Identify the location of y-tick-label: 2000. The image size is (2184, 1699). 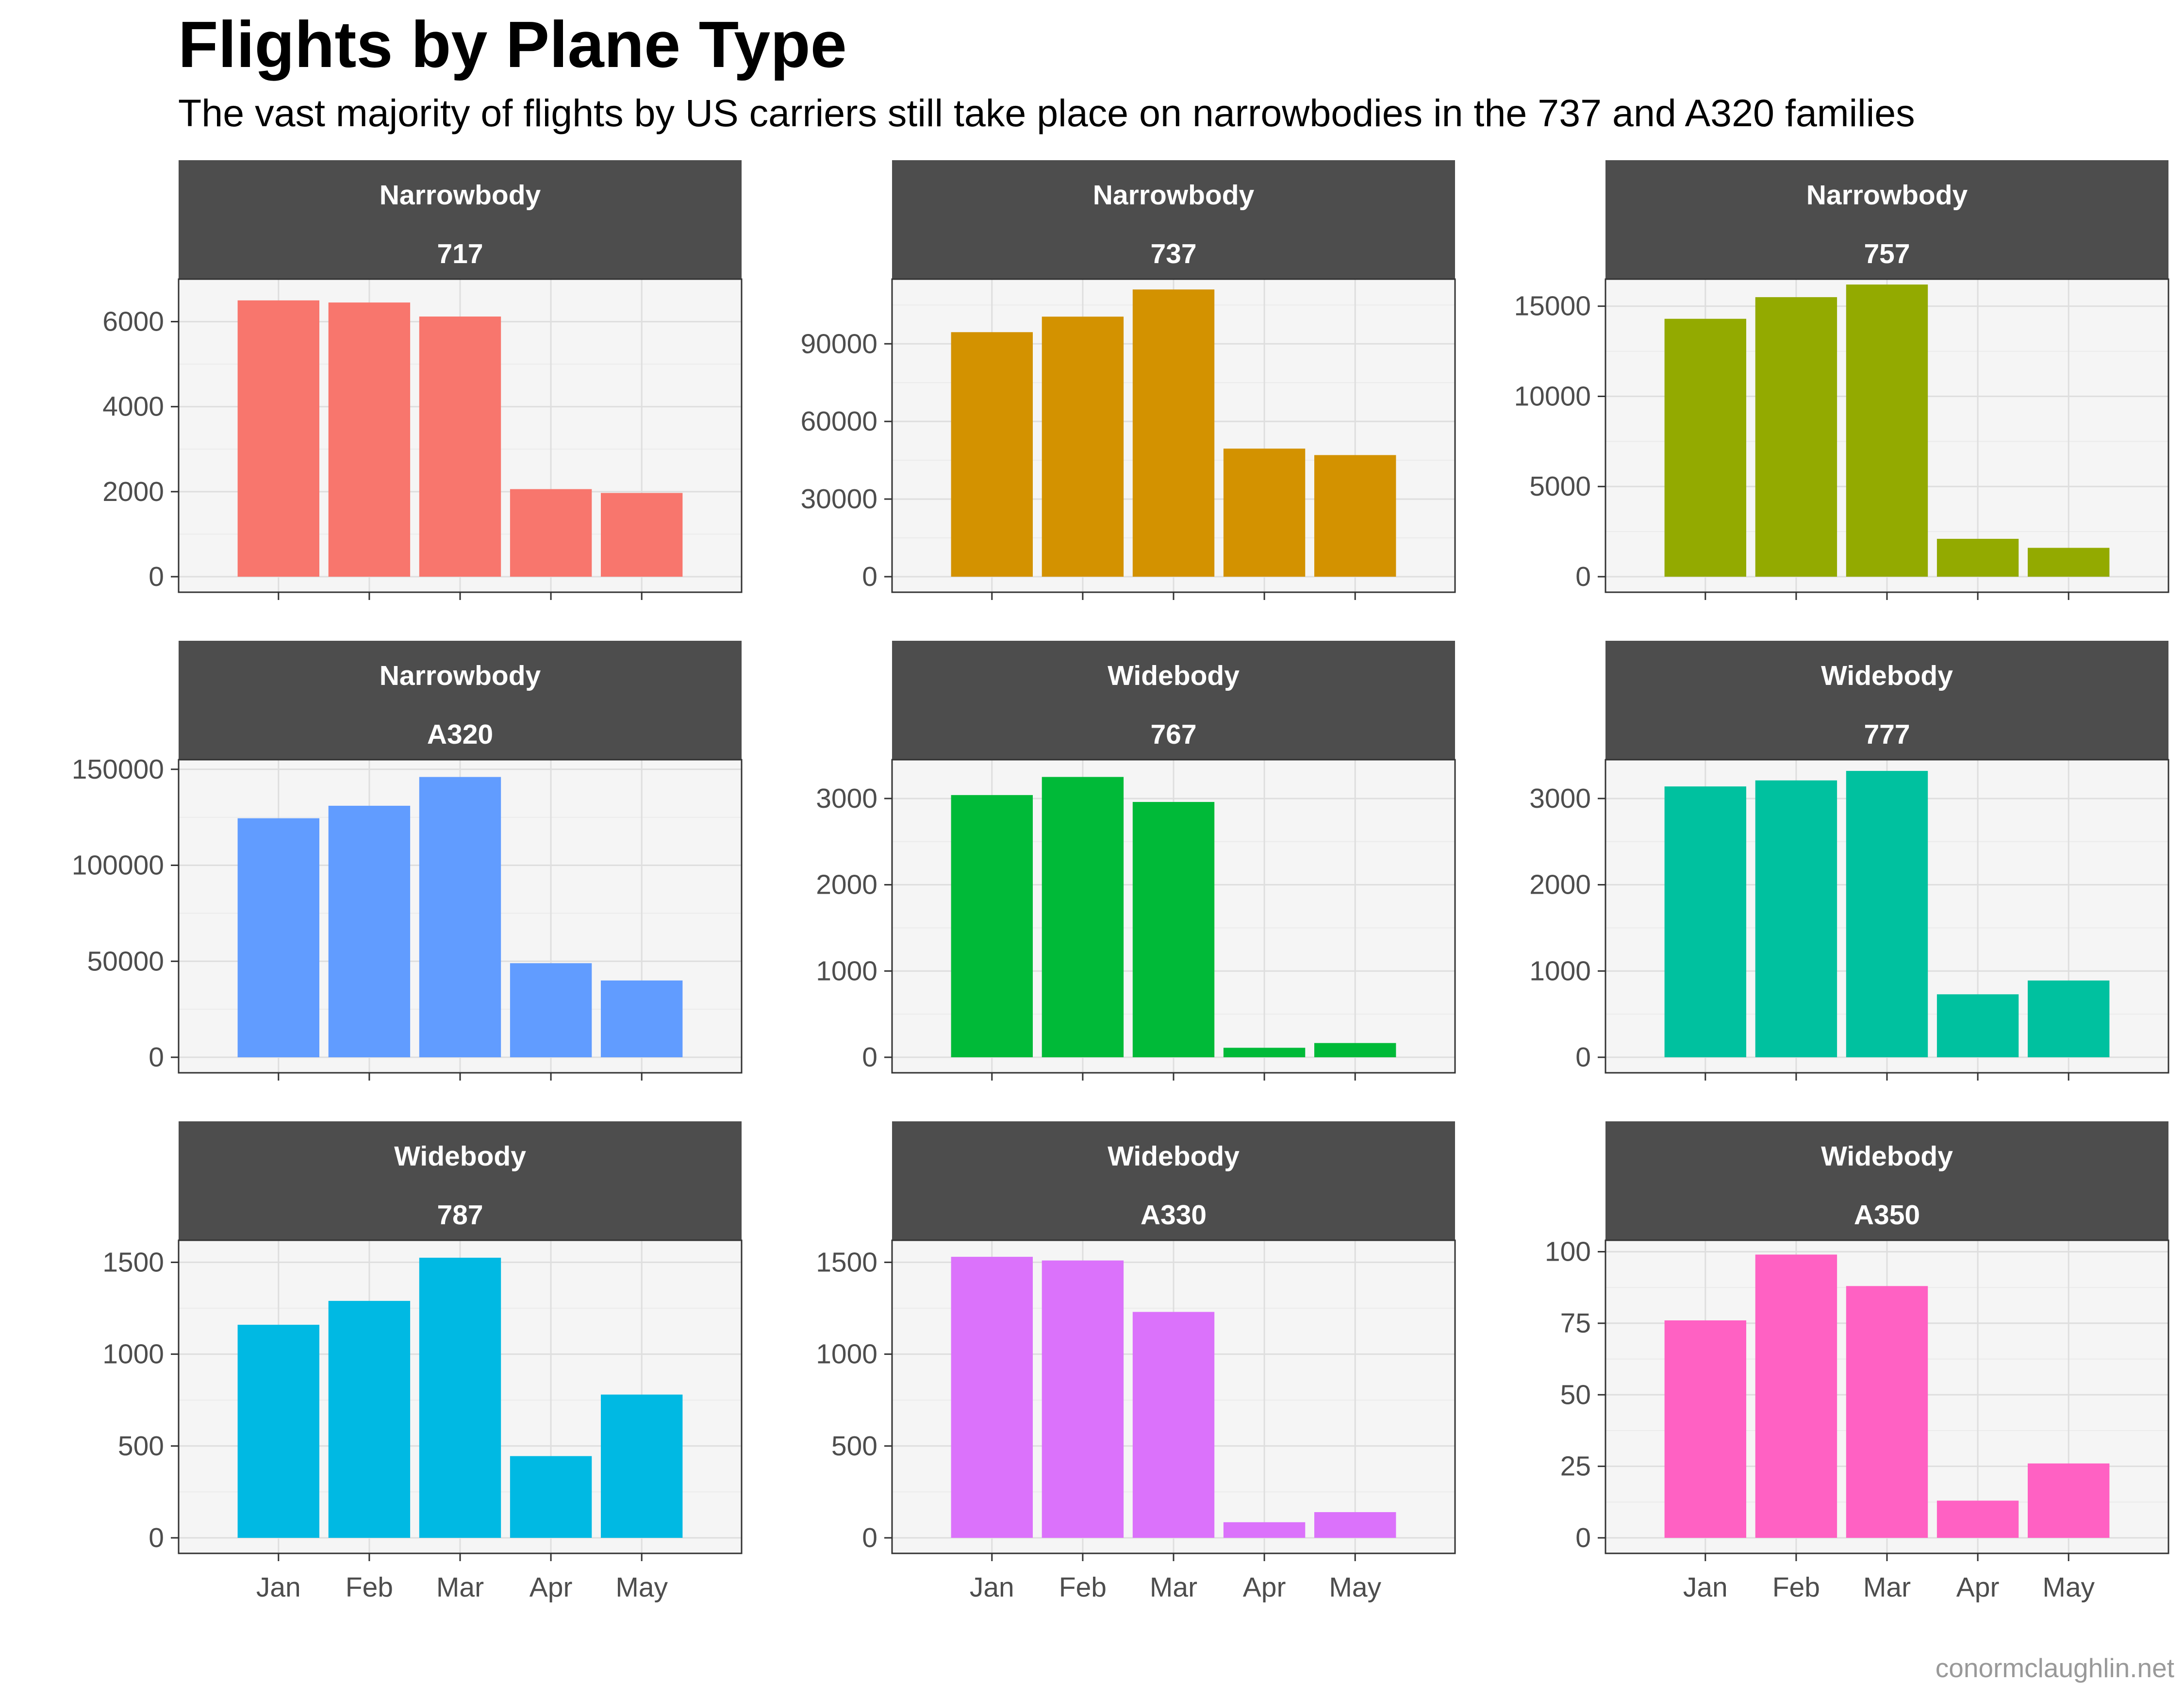
(133, 491).